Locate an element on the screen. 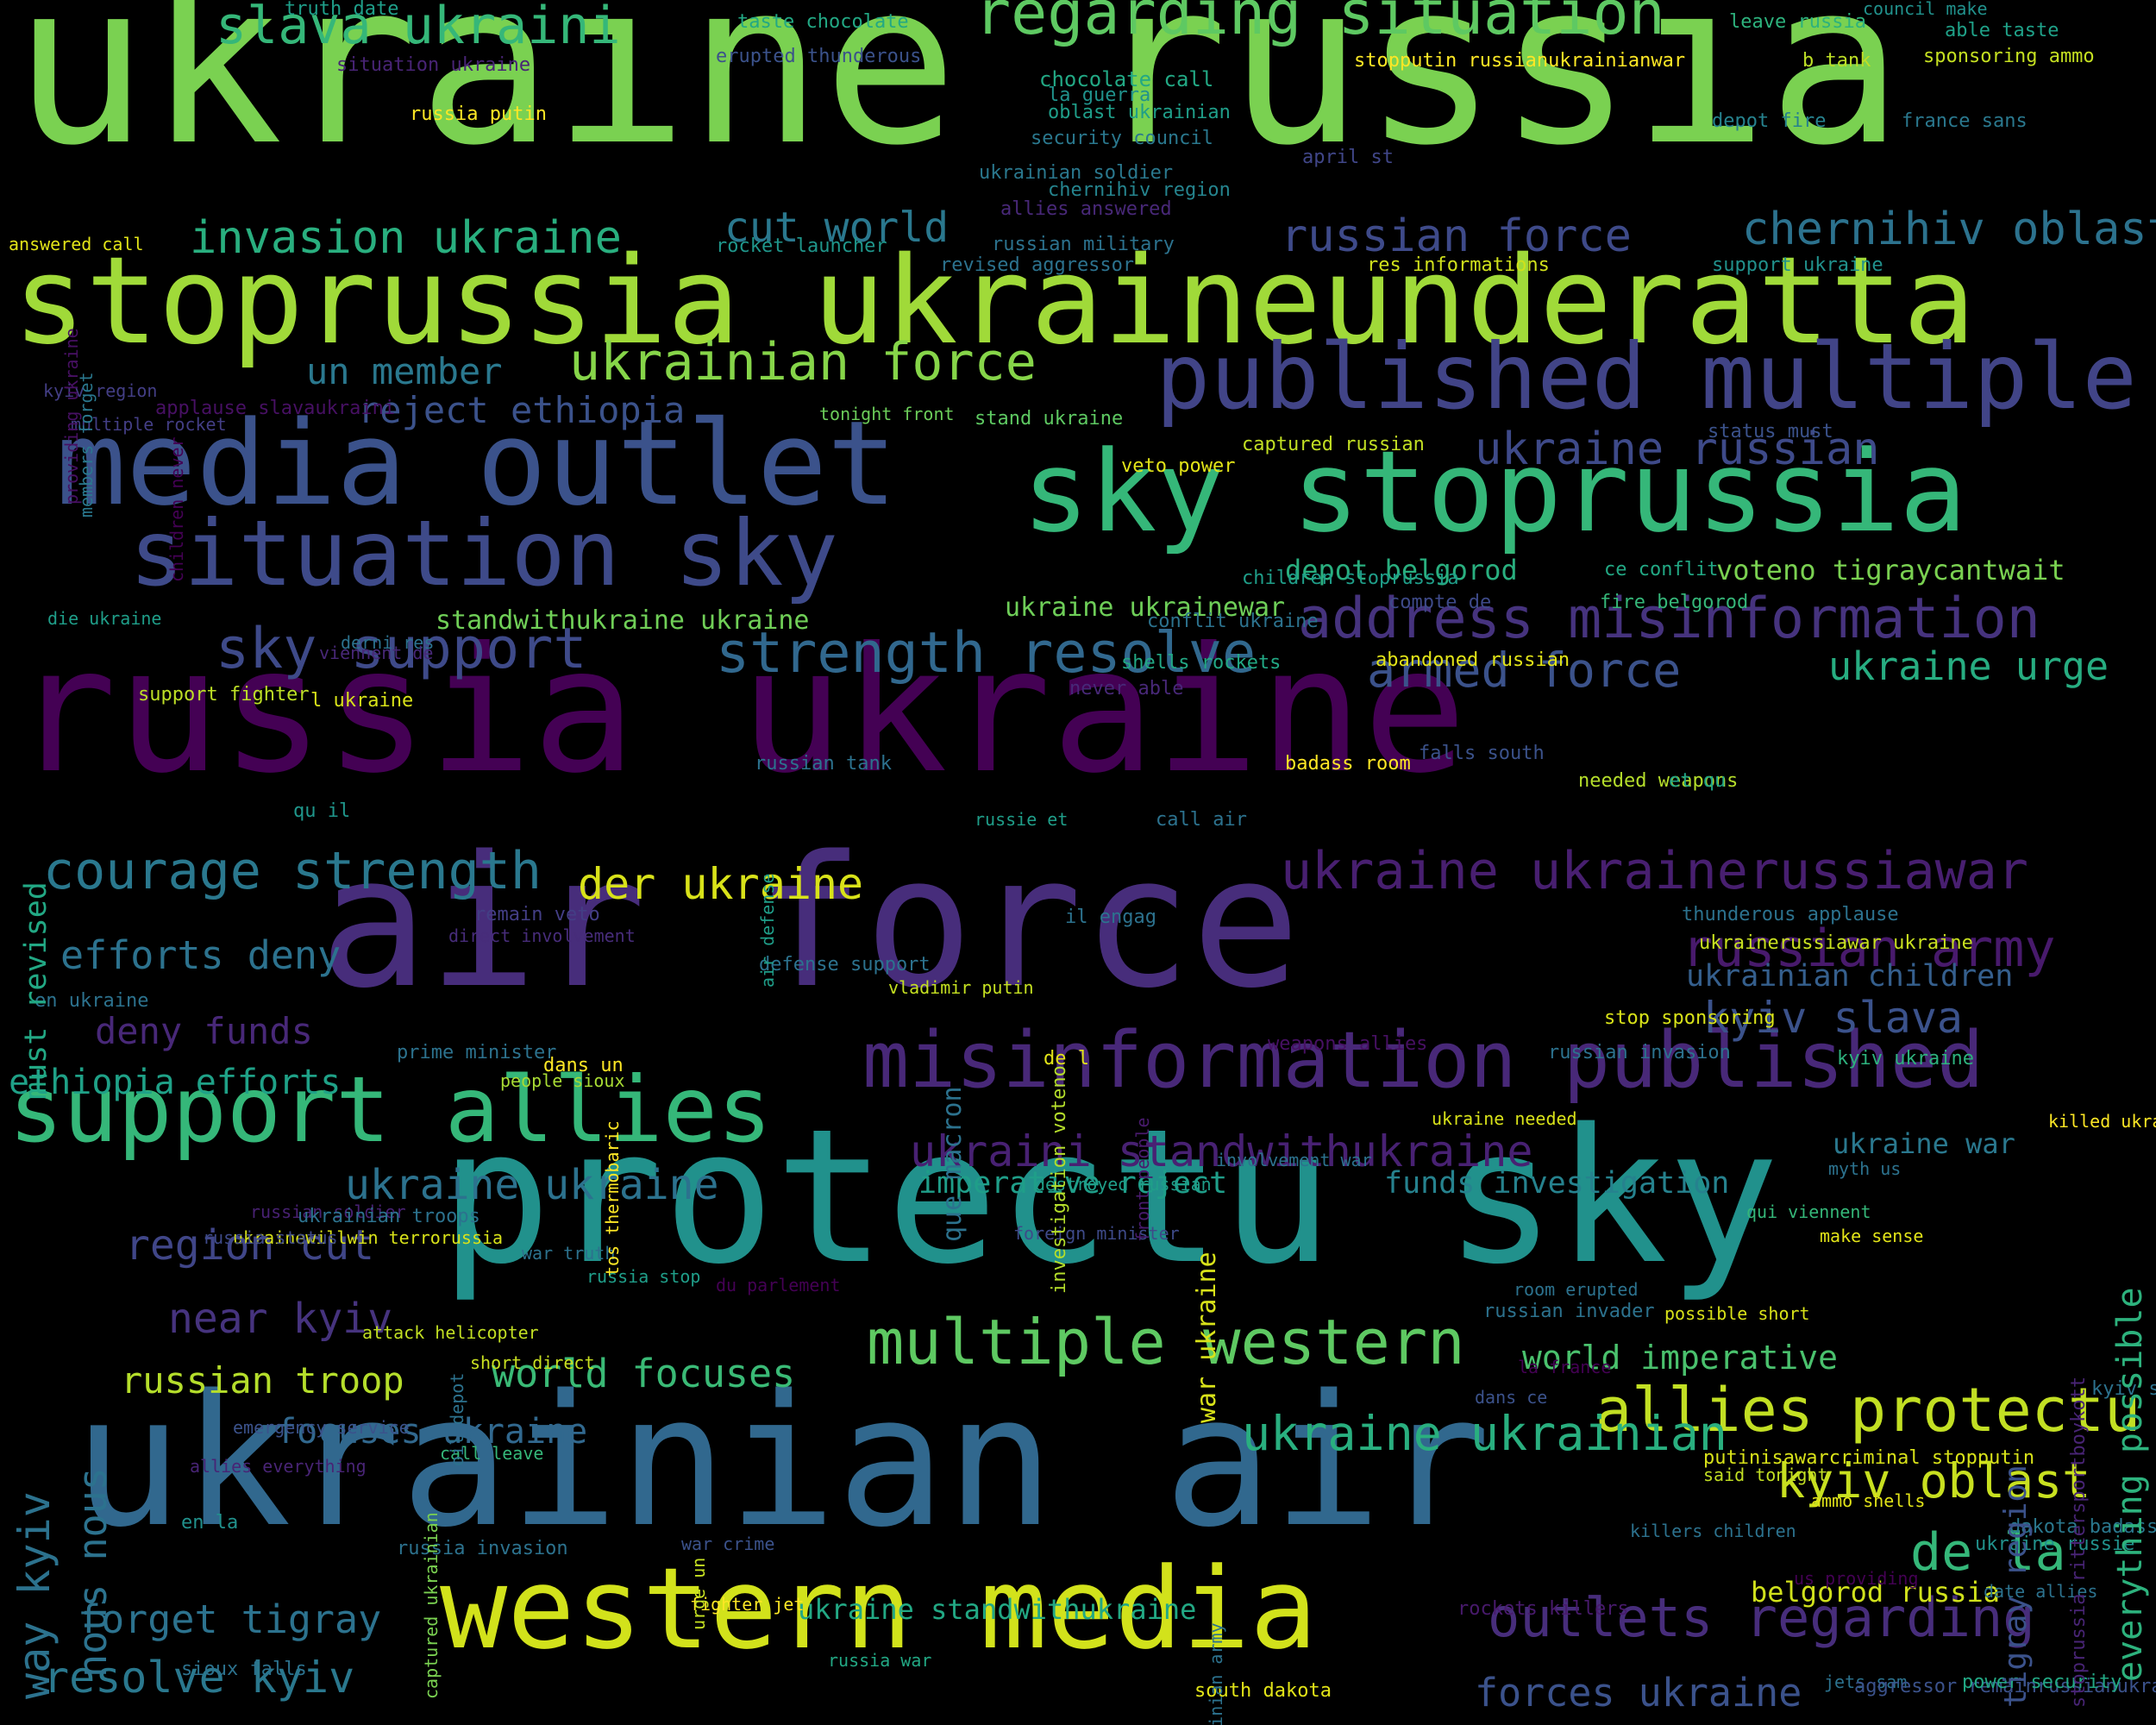  cloud-word: ukrainerussiawar ukraine is located at coordinates (1836, 943).